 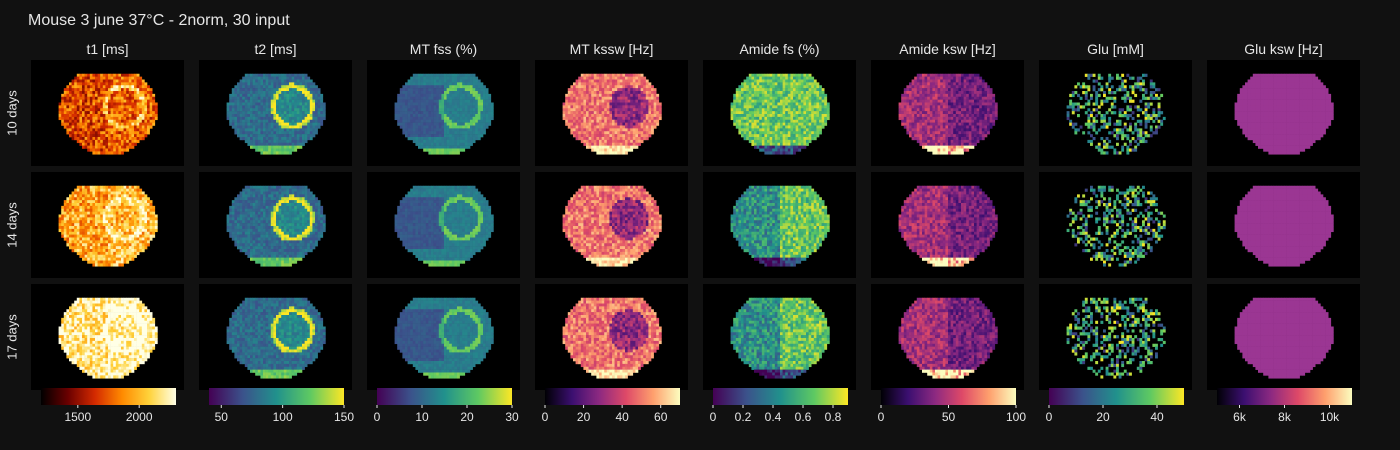 What do you see at coordinates (107, 113) in the screenshot?
I see `map-panel` at bounding box center [107, 113].